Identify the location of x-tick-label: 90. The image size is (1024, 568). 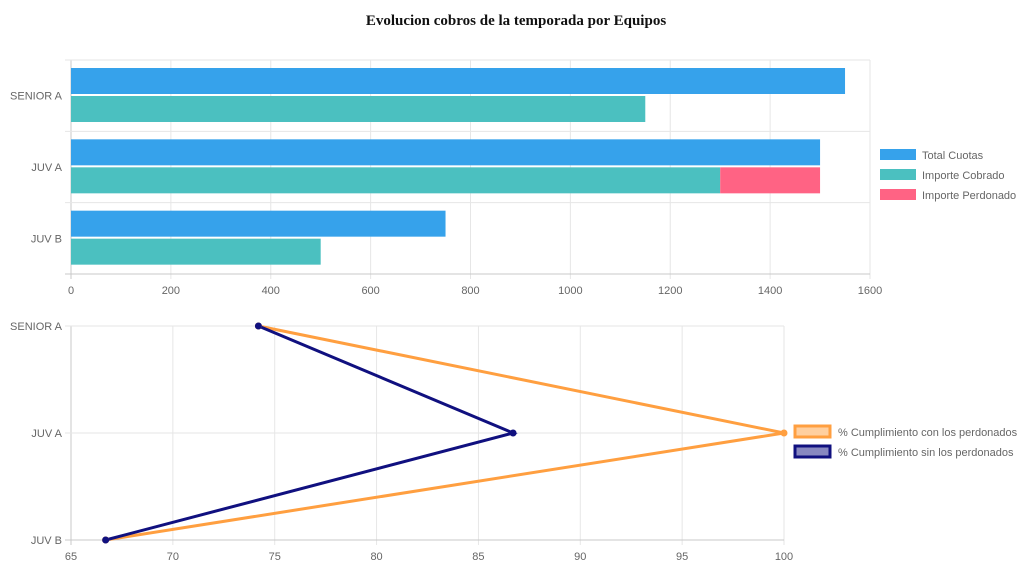
(580, 557).